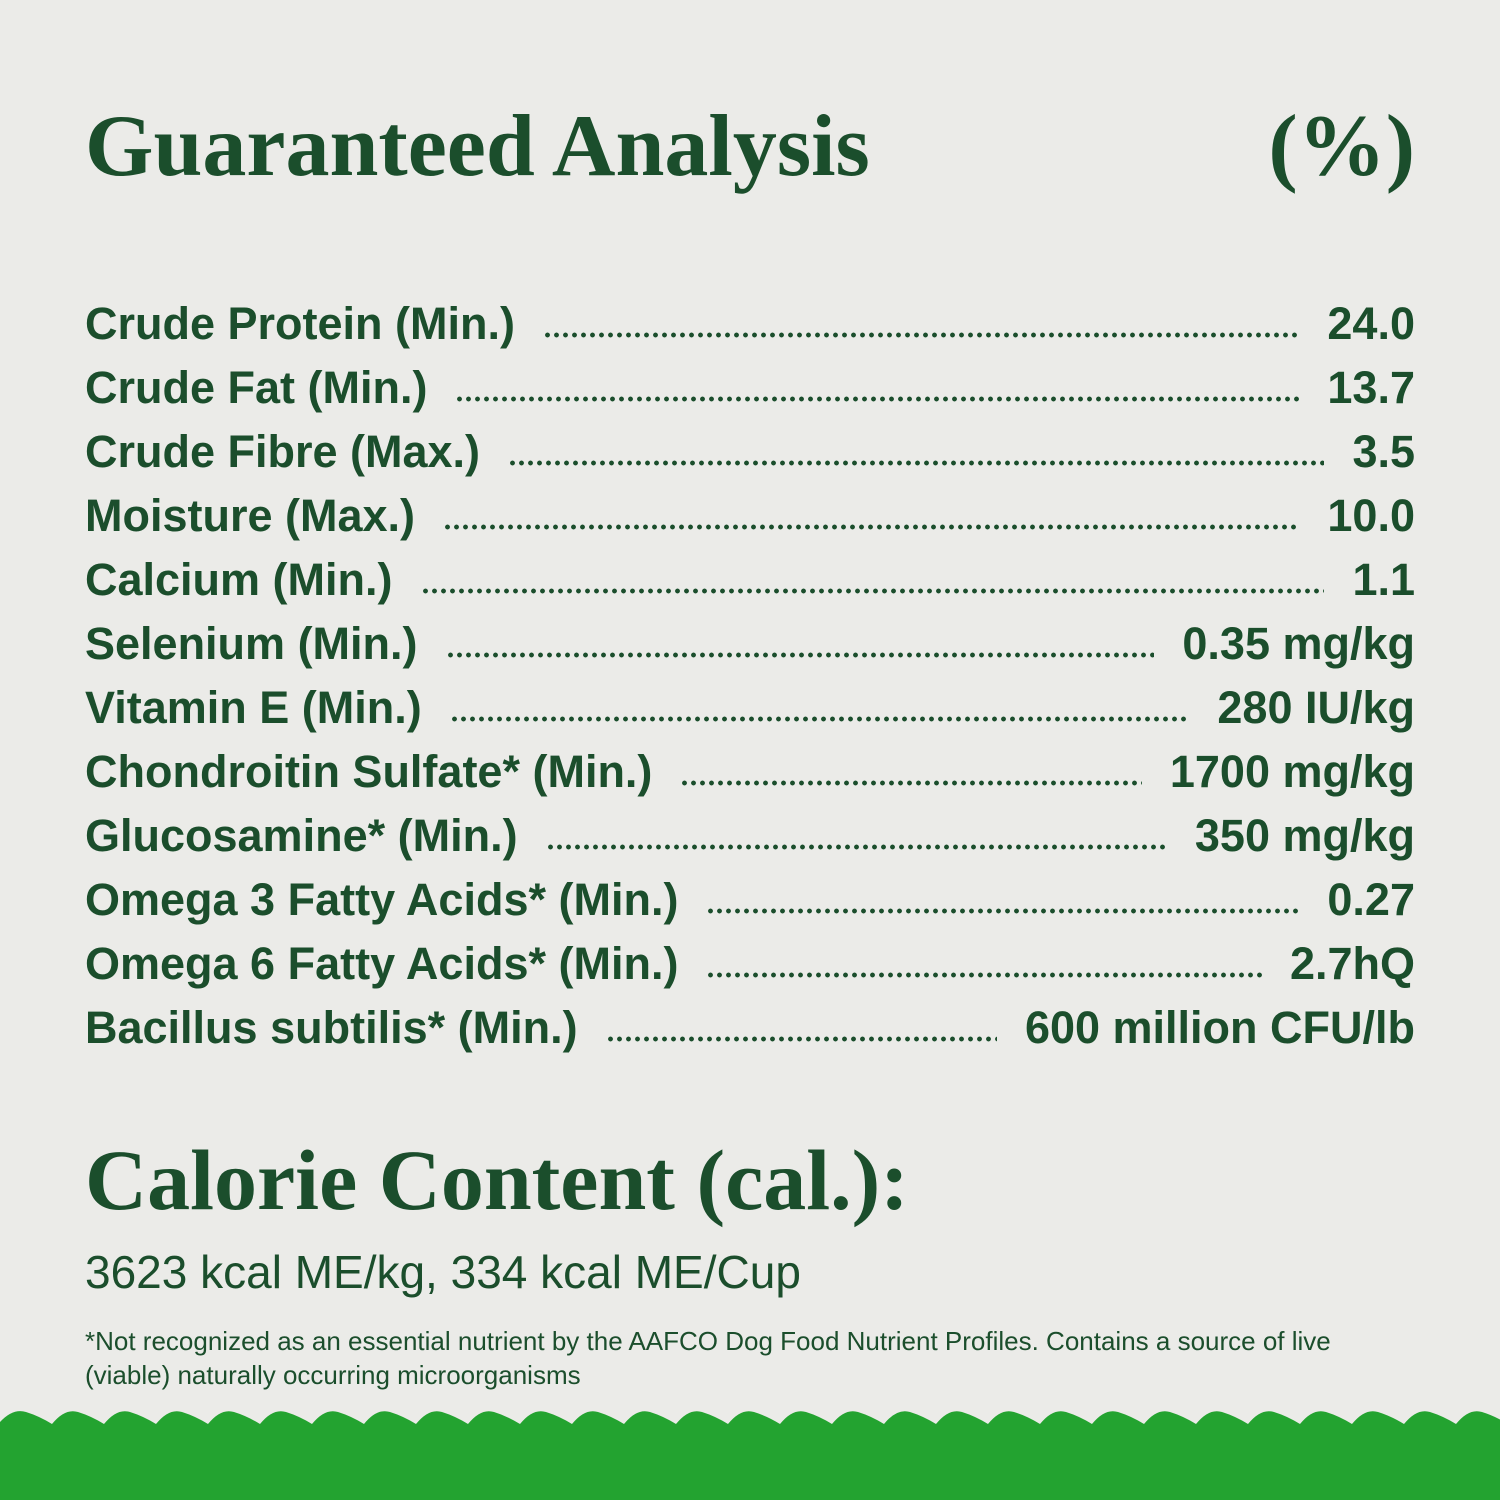 The image size is (1500, 1500). Describe the element at coordinates (750, 900) in the screenshot. I see `table-row: Omega 3 Fatty Acids* (Min.) 0.27` at that location.